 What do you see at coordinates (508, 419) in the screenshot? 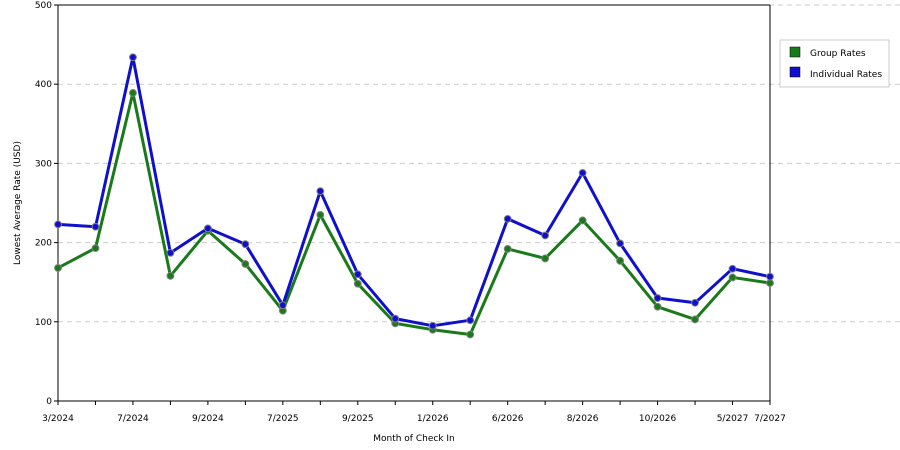
I see `x-tick-label: 6/2026` at bounding box center [508, 419].